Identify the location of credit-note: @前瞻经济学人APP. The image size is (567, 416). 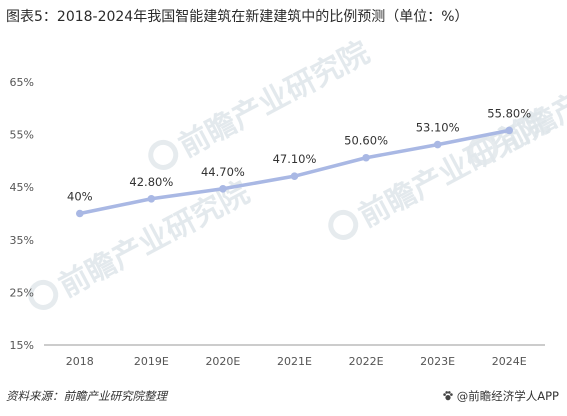
(500, 396).